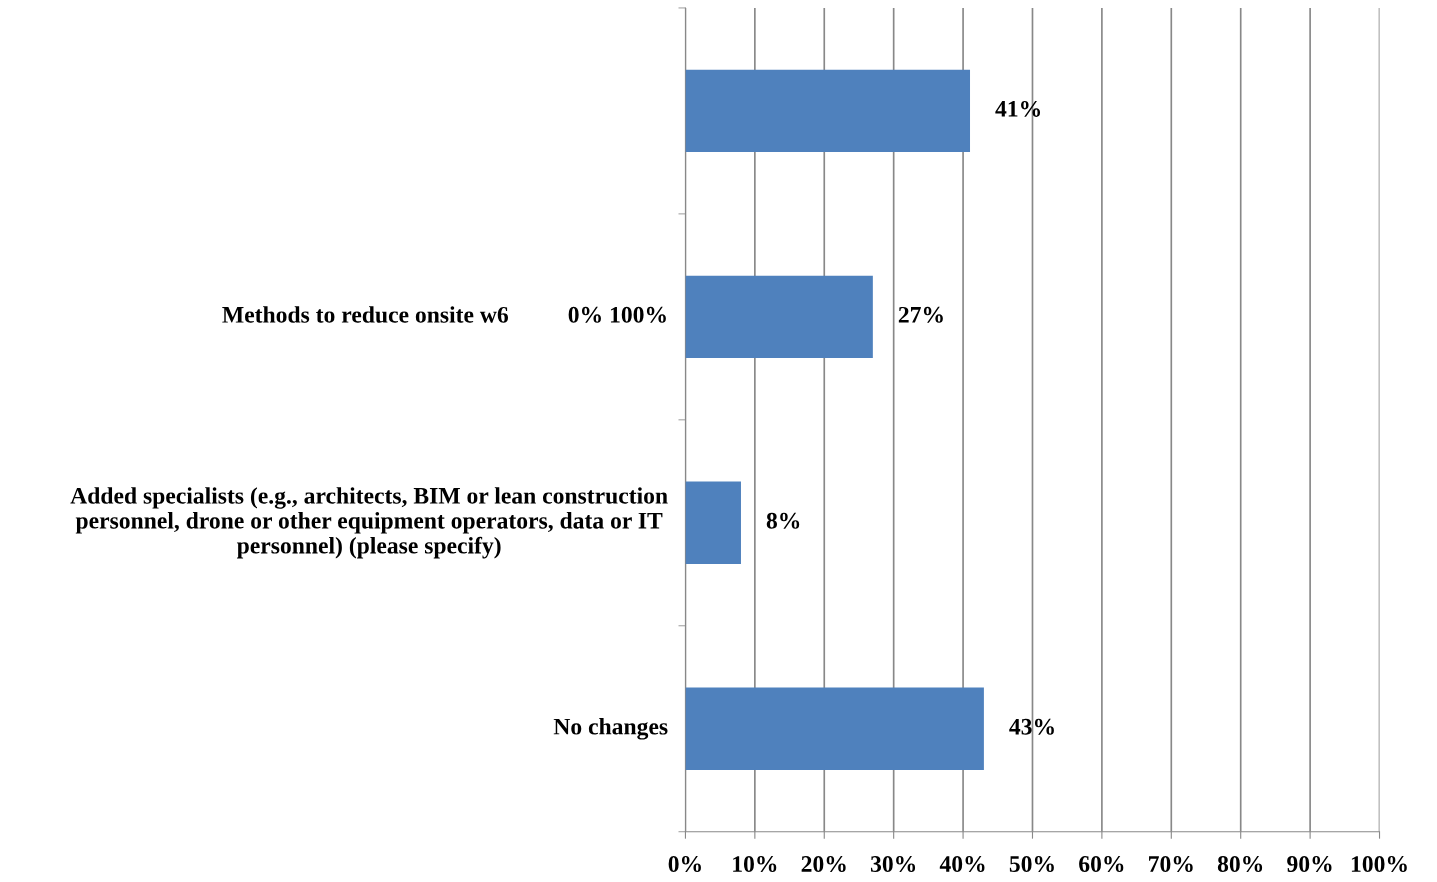  What do you see at coordinates (1018, 108) in the screenshot?
I see `data-label: 41%` at bounding box center [1018, 108].